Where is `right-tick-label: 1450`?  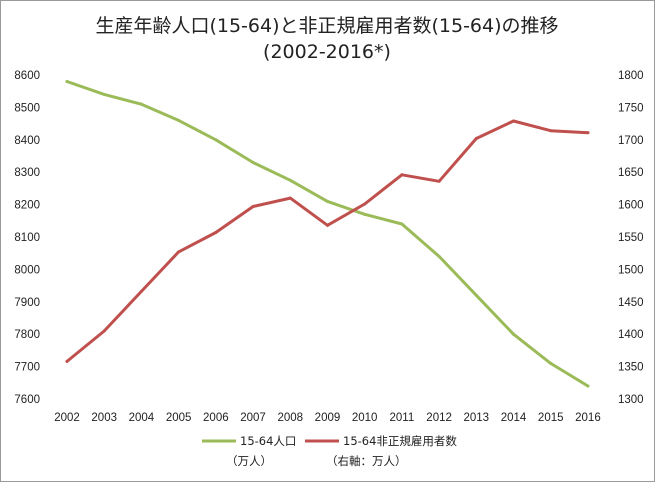 right-tick-label: 1450 is located at coordinates (631, 303).